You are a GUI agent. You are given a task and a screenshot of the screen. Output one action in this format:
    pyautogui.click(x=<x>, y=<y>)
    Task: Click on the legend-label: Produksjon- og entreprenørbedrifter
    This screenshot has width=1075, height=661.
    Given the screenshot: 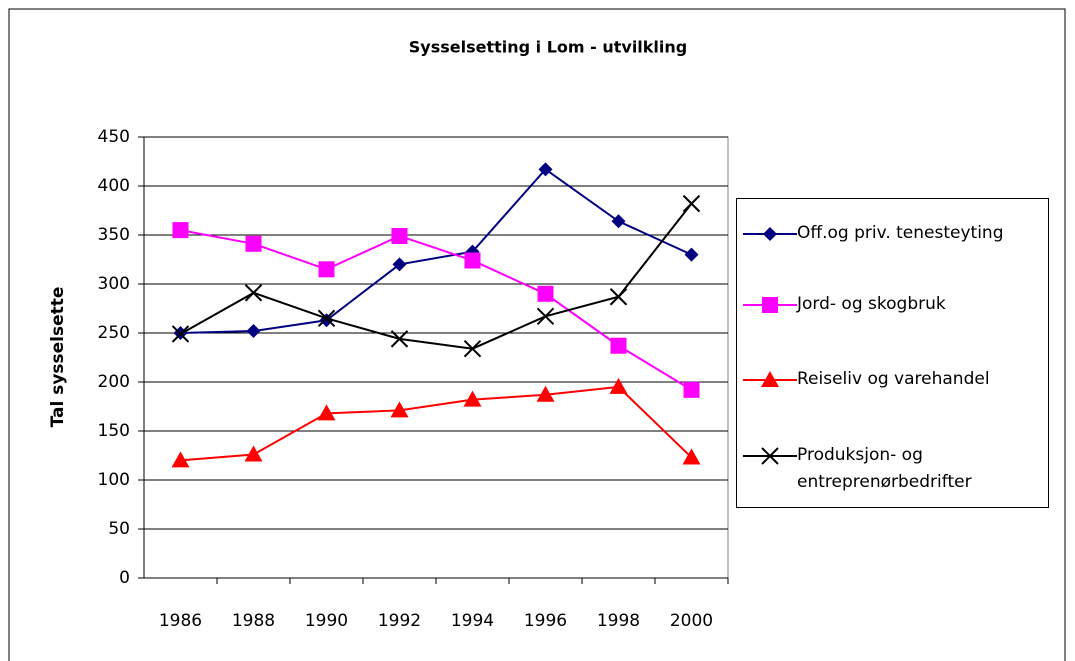 What is the action you would take?
    pyautogui.click(x=884, y=468)
    